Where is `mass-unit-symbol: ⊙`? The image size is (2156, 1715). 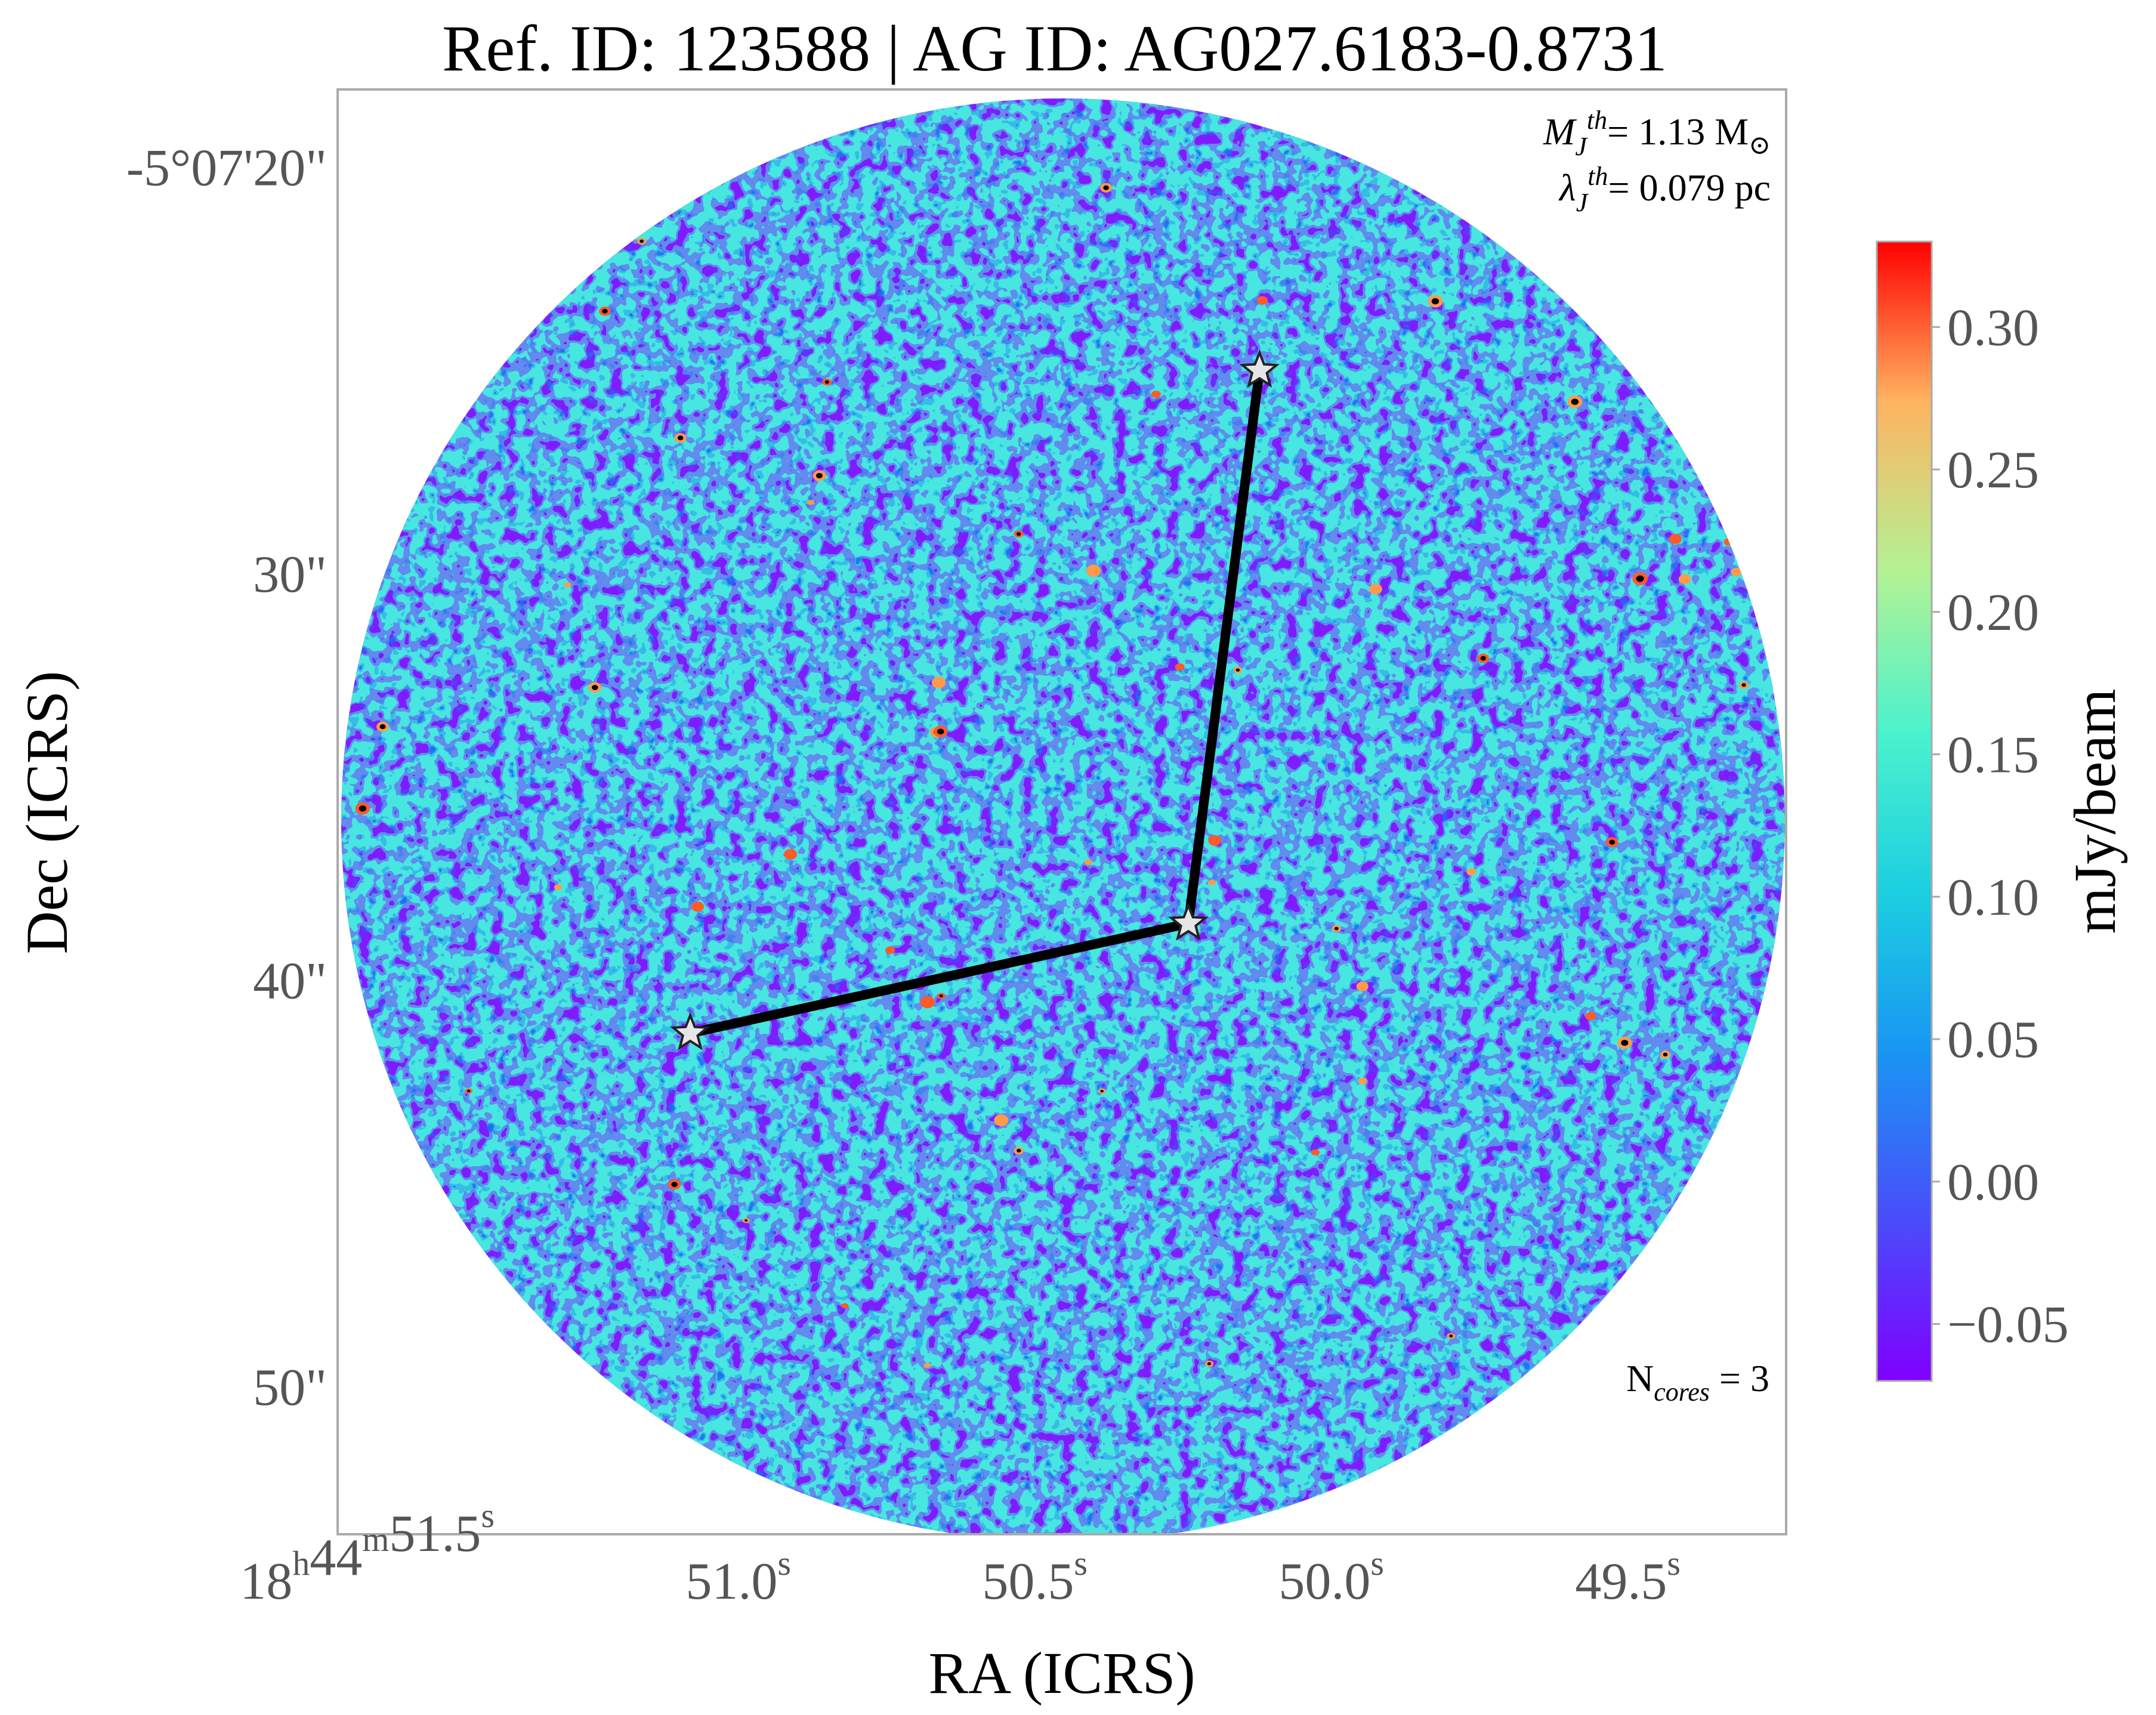
mass-unit-symbol: ⊙ is located at coordinates (1760, 145).